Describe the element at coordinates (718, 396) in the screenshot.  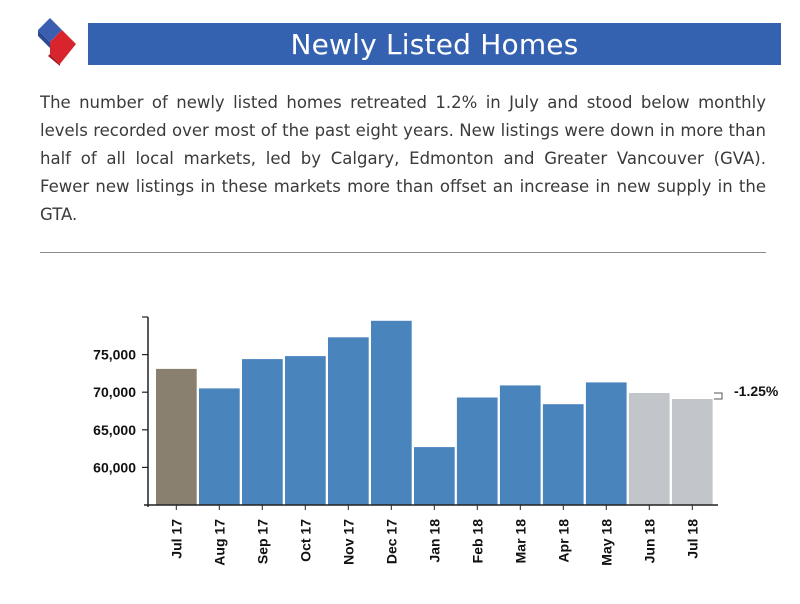
I see `change-bracket` at that location.